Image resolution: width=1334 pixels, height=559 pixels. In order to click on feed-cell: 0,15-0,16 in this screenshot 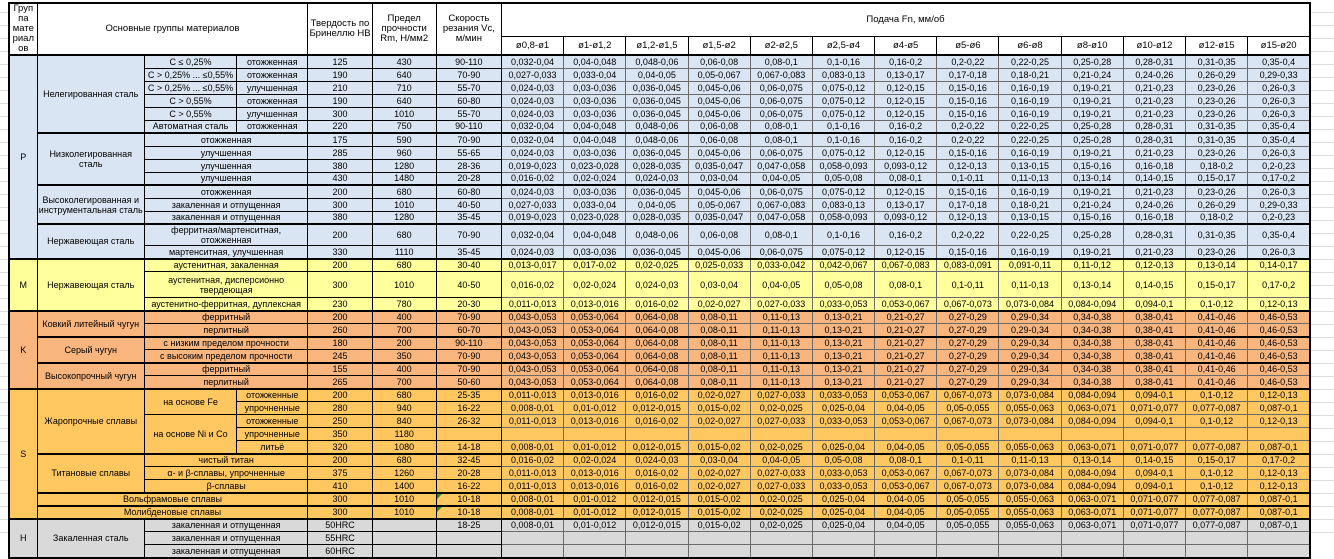, I will do `click(968, 87)`.